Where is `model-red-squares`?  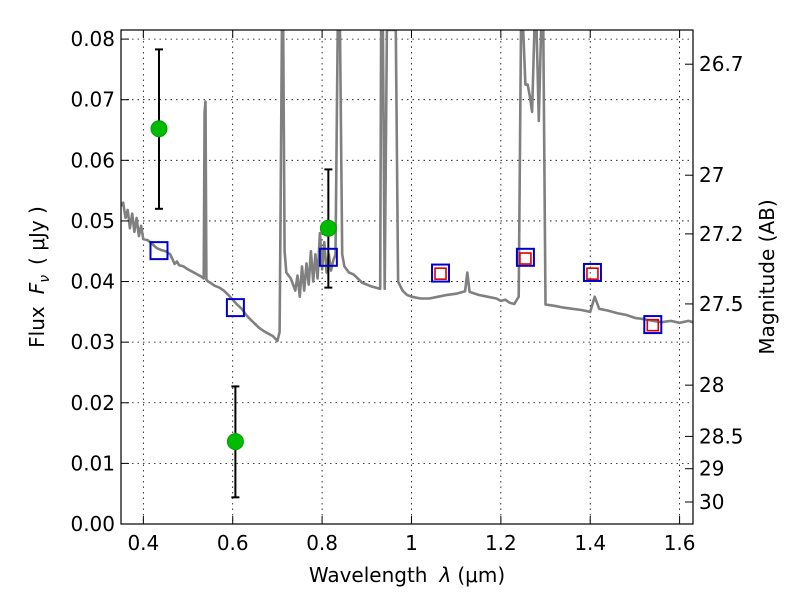 model-red-squares is located at coordinates (547, 292).